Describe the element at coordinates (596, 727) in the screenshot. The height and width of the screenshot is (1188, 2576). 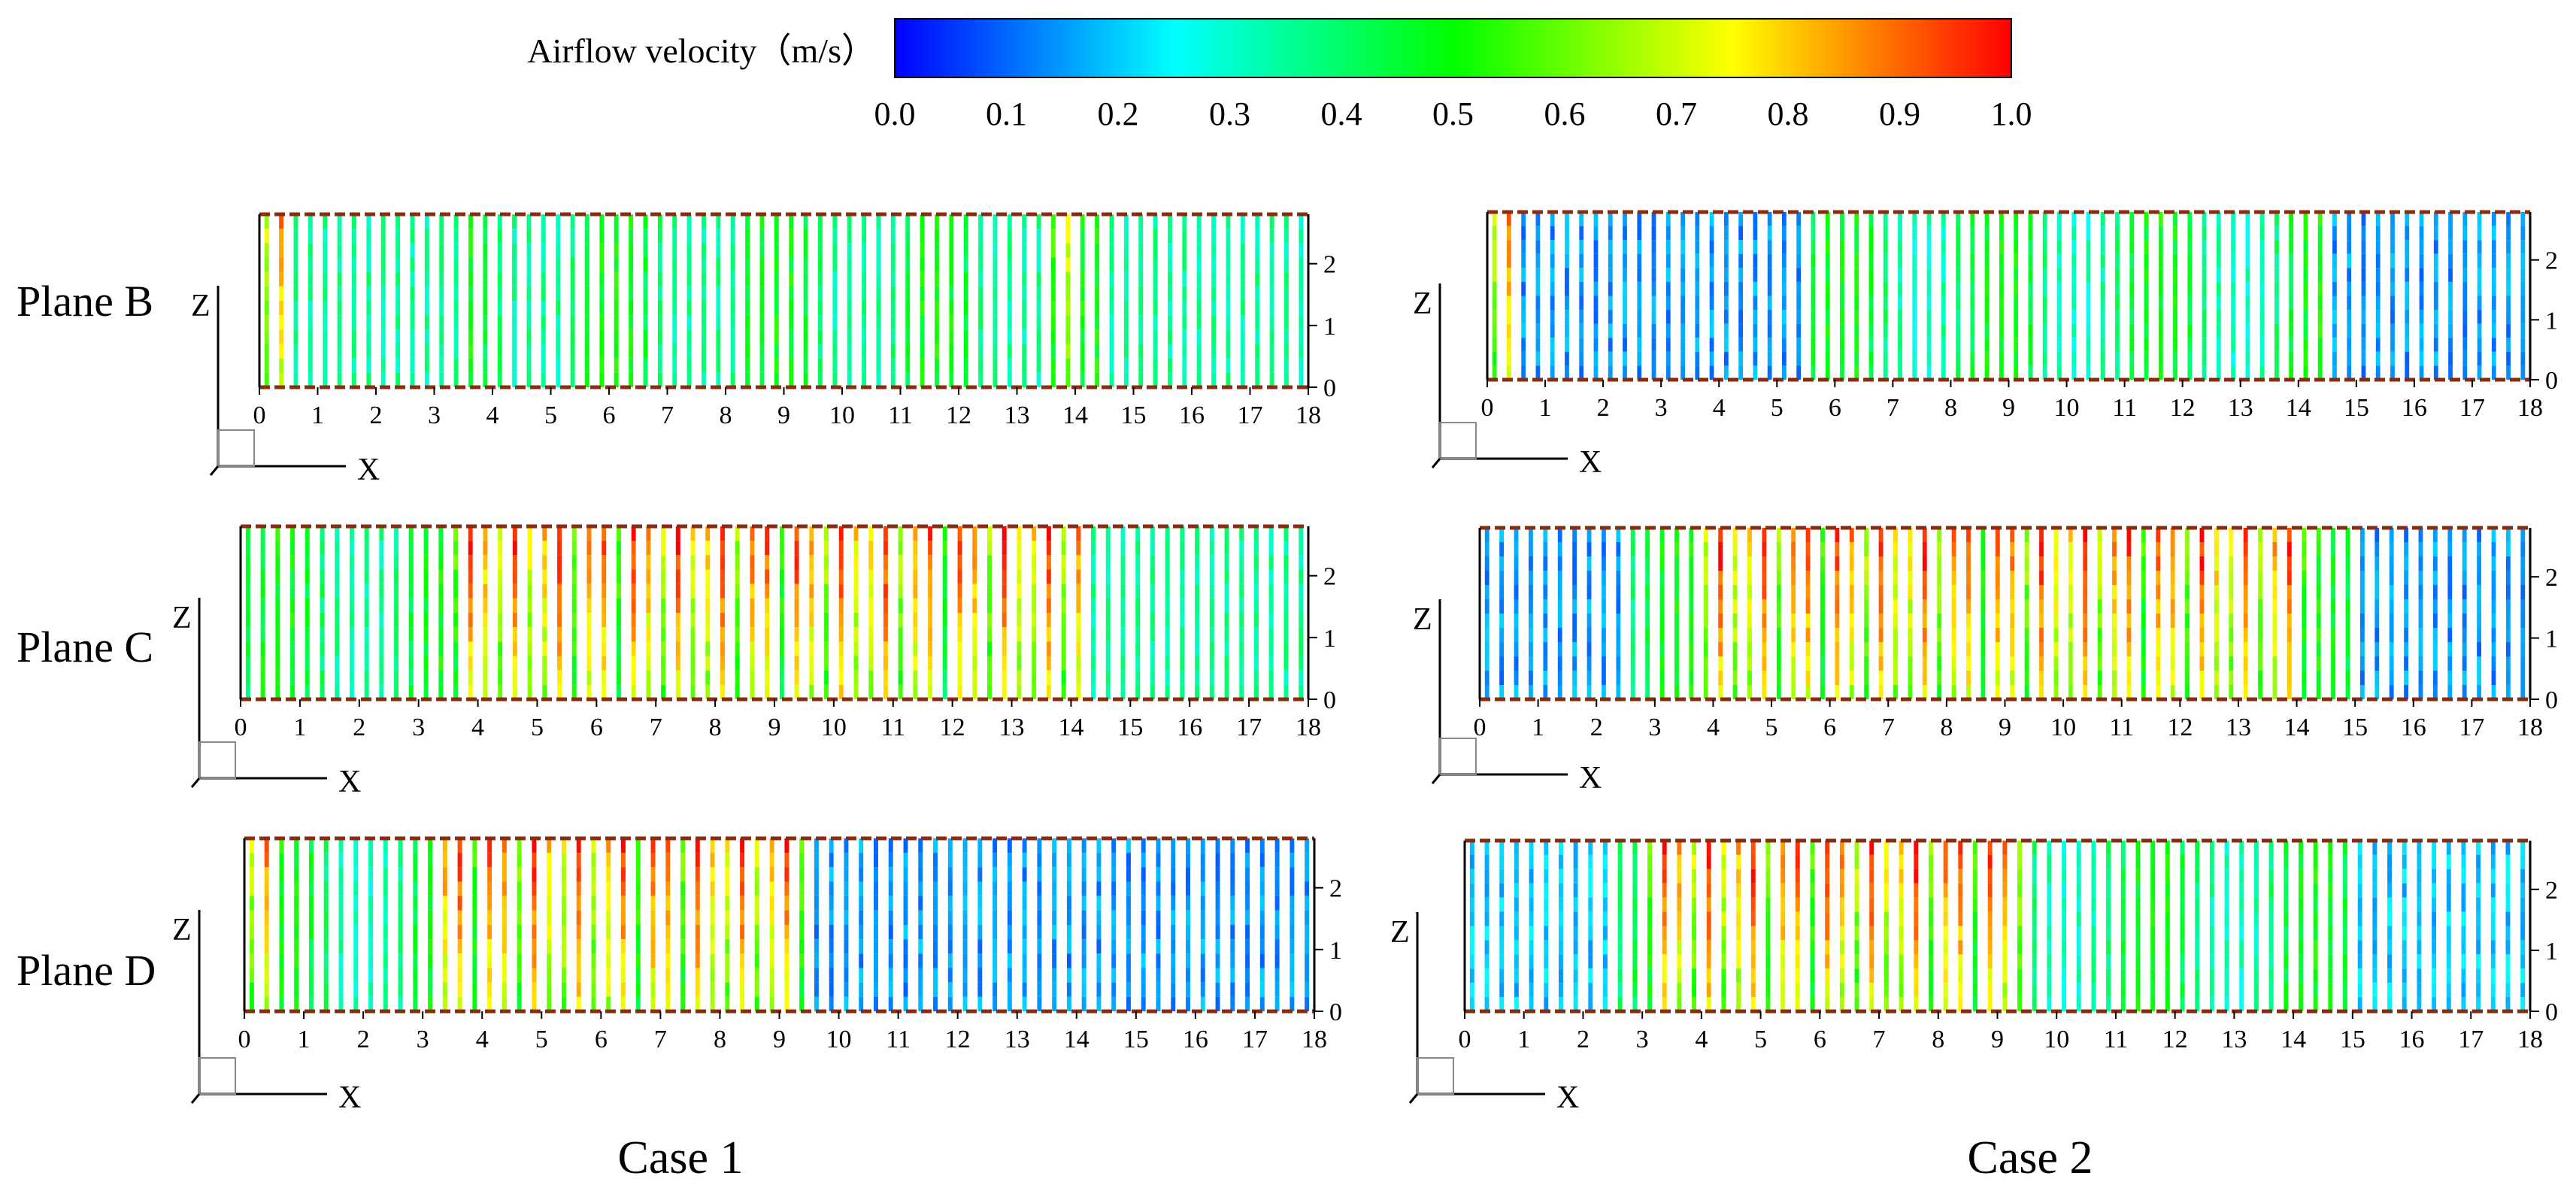
I see `x-tick-label: 6` at that location.